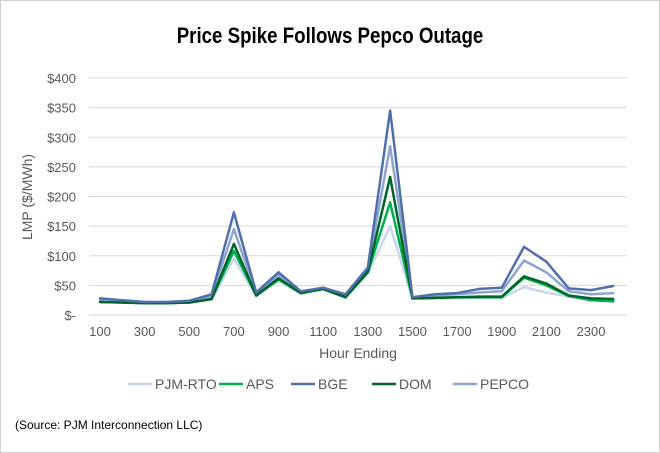 Image resolution: width=660 pixels, height=453 pixels. What do you see at coordinates (330, 35) in the screenshot?
I see `chart-title: Price Spike Follows Pepco Outage` at bounding box center [330, 35].